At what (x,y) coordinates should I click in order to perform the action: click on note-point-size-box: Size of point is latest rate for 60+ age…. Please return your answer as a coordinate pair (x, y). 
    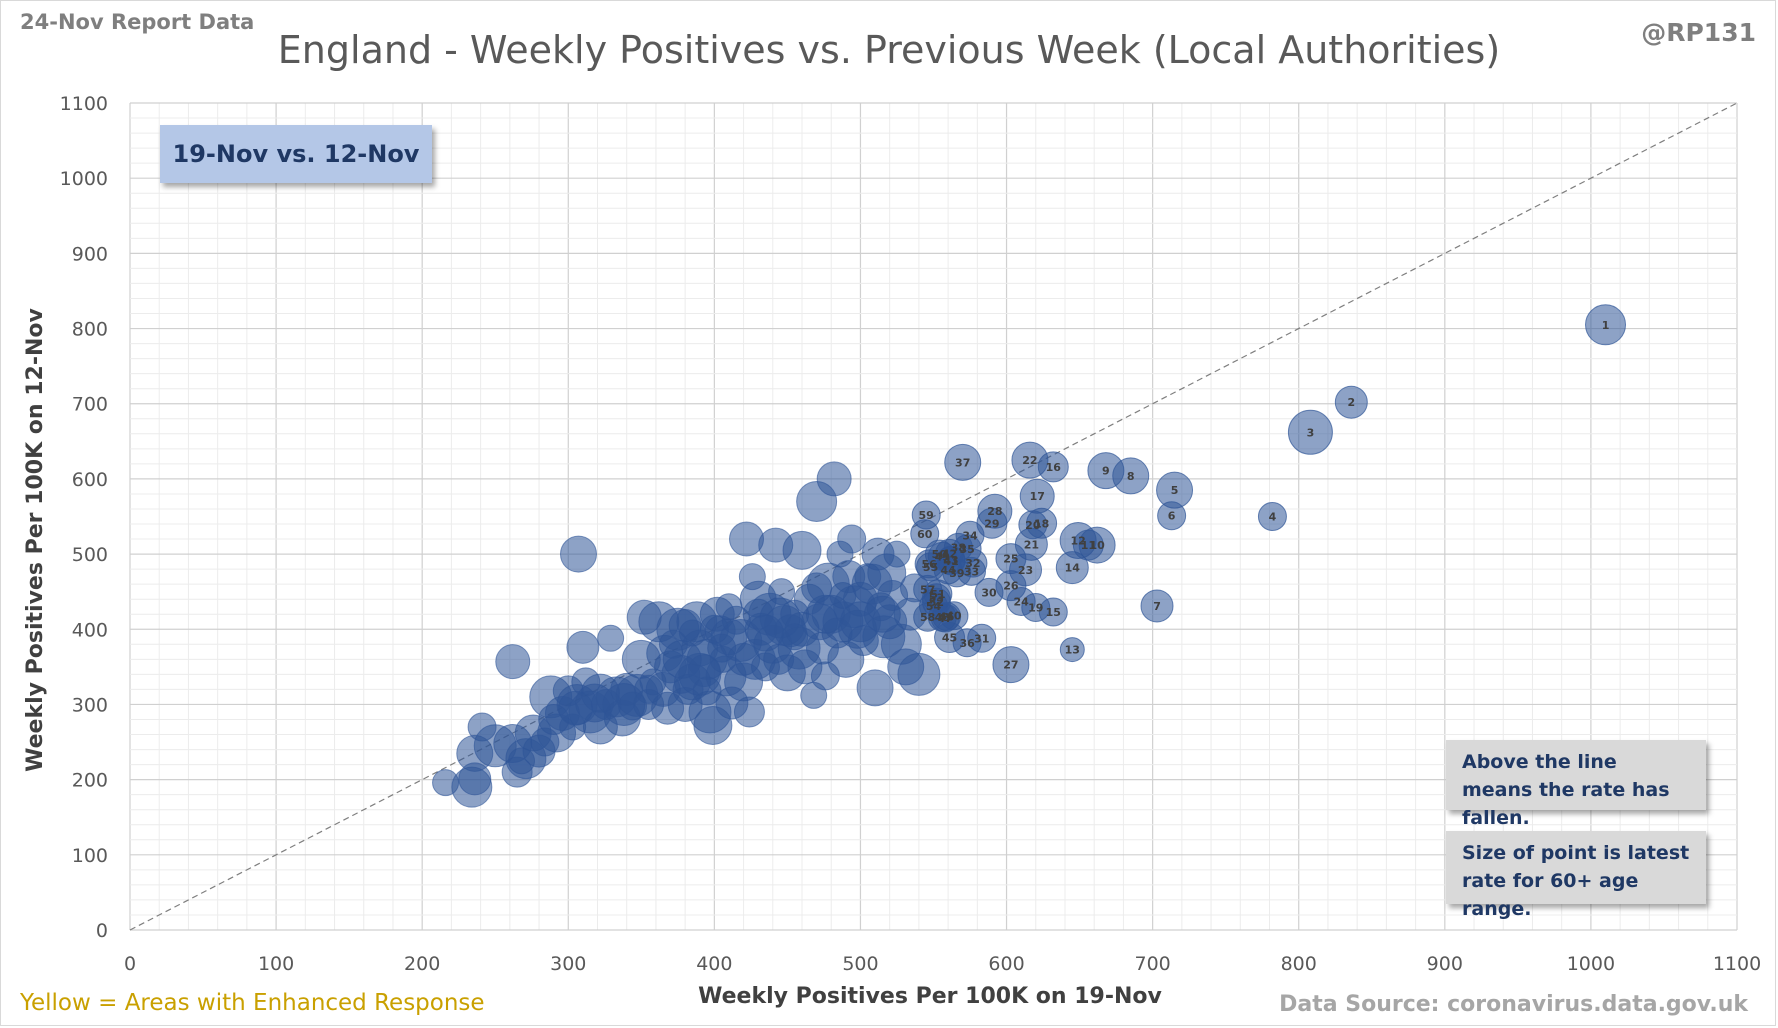
    Looking at the image, I should click on (1576, 875).